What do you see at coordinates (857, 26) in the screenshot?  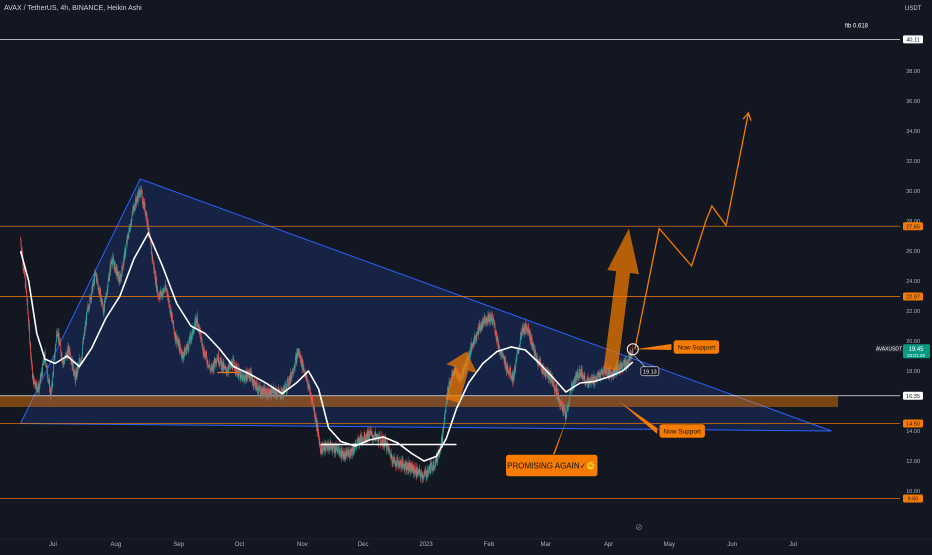 I see `fib-label: fib 0.618` at bounding box center [857, 26].